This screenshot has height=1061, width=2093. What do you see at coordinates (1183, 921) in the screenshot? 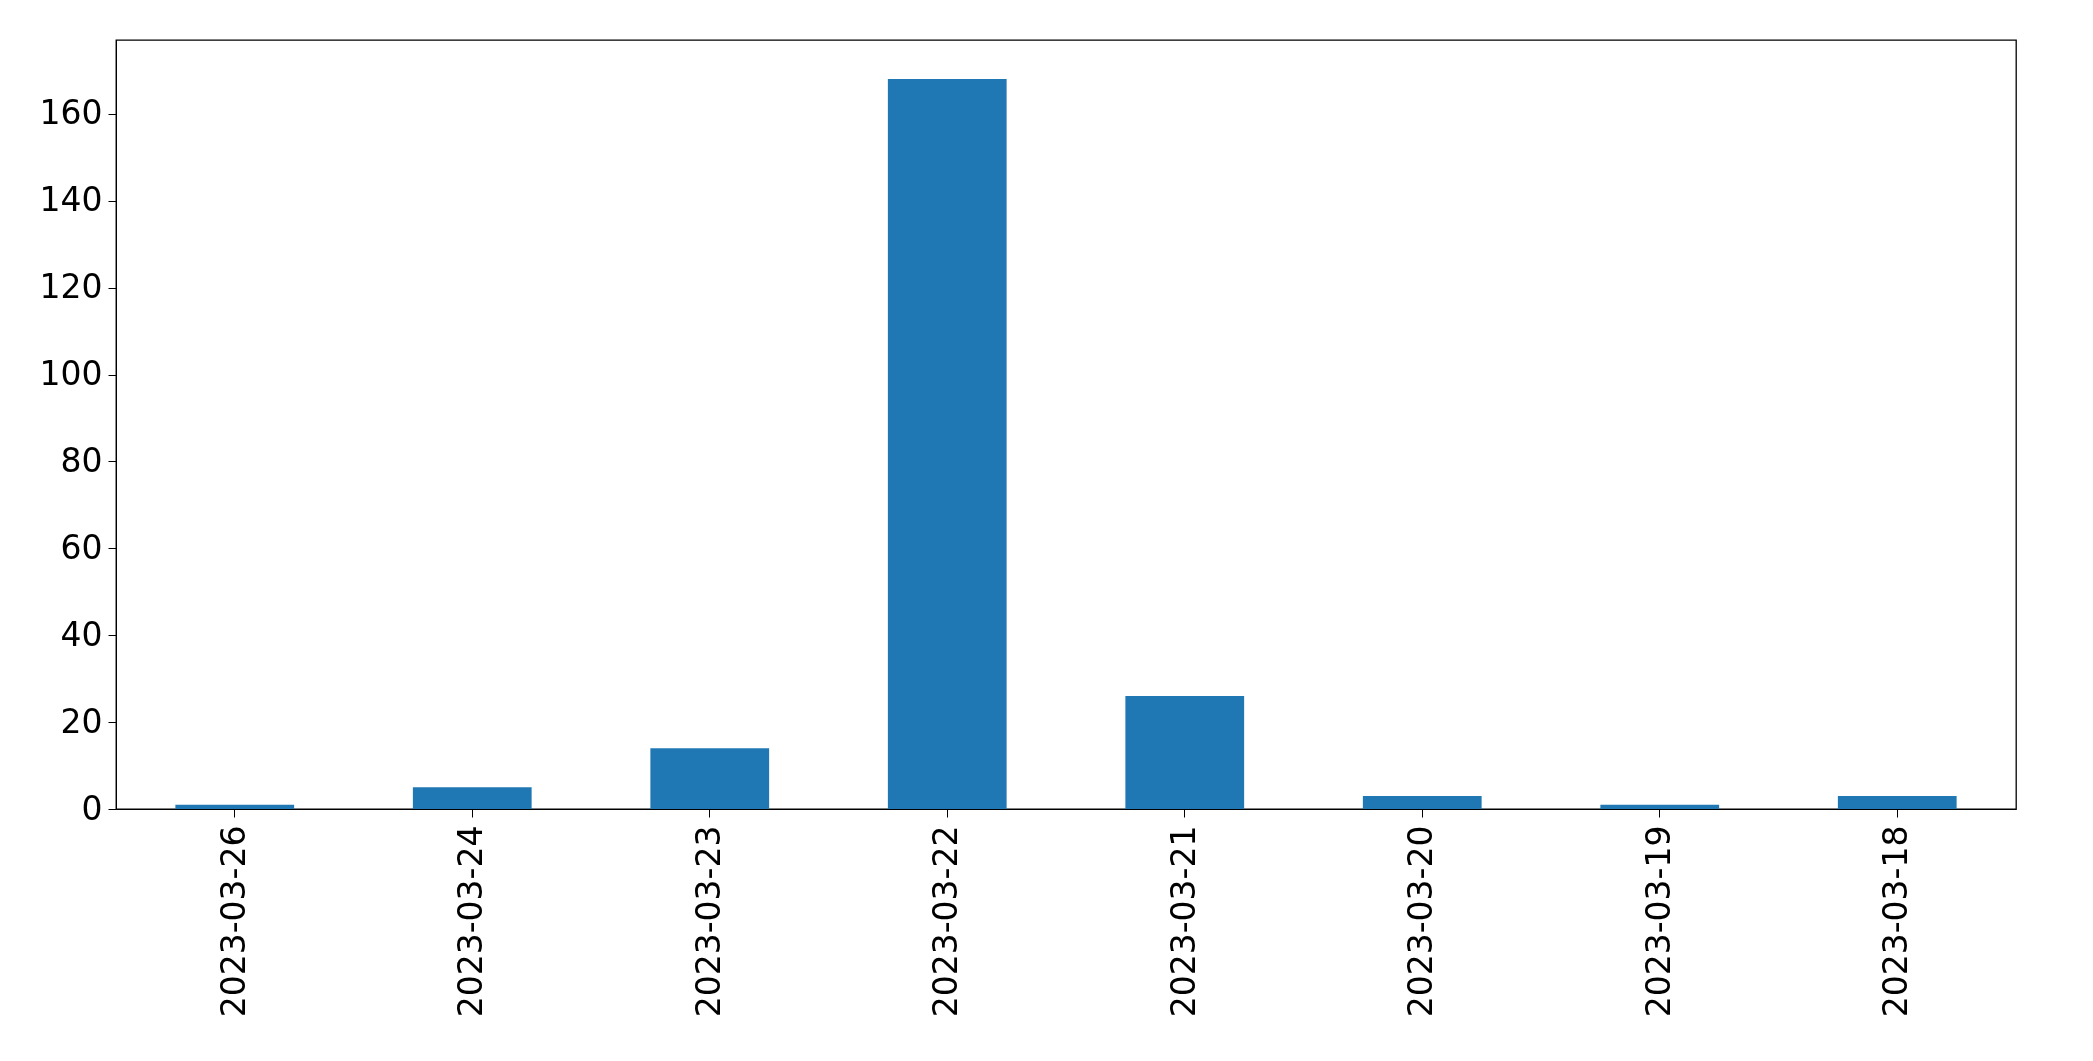
I see `x-tick-label: 2023-03-21` at bounding box center [1183, 921].